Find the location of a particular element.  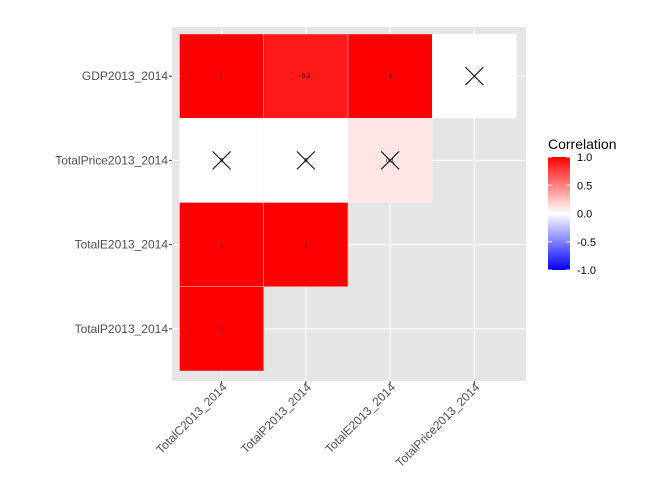

legend-ticks: 1.0 0.5 0.0 -0.5 -1.0 is located at coordinates (572, 214).